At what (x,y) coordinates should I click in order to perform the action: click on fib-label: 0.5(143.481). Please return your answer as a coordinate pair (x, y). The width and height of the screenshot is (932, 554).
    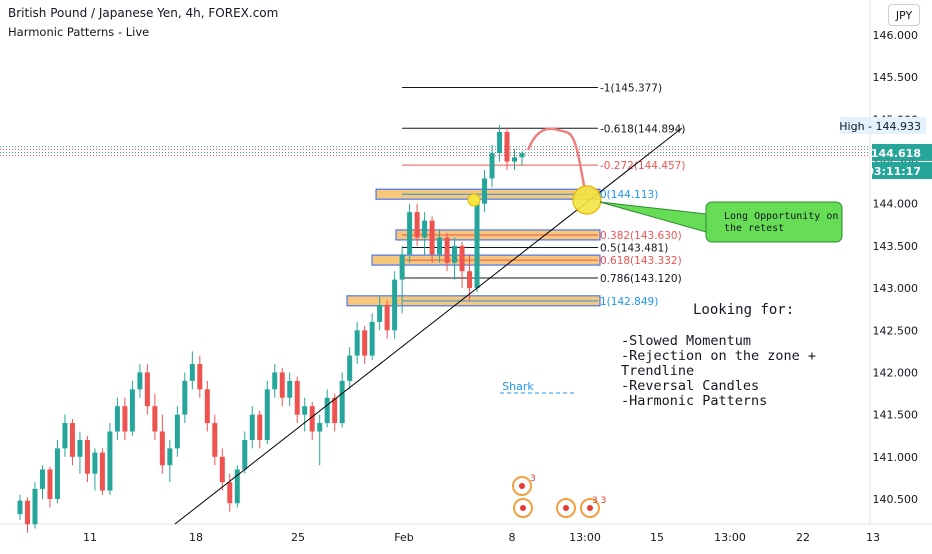
    Looking at the image, I should click on (634, 249).